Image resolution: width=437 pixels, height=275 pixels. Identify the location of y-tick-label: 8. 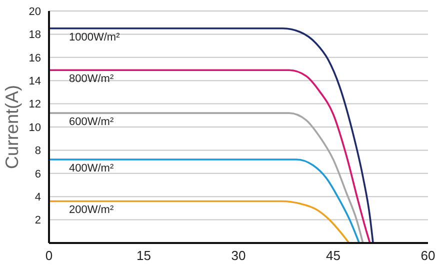
(37, 151).